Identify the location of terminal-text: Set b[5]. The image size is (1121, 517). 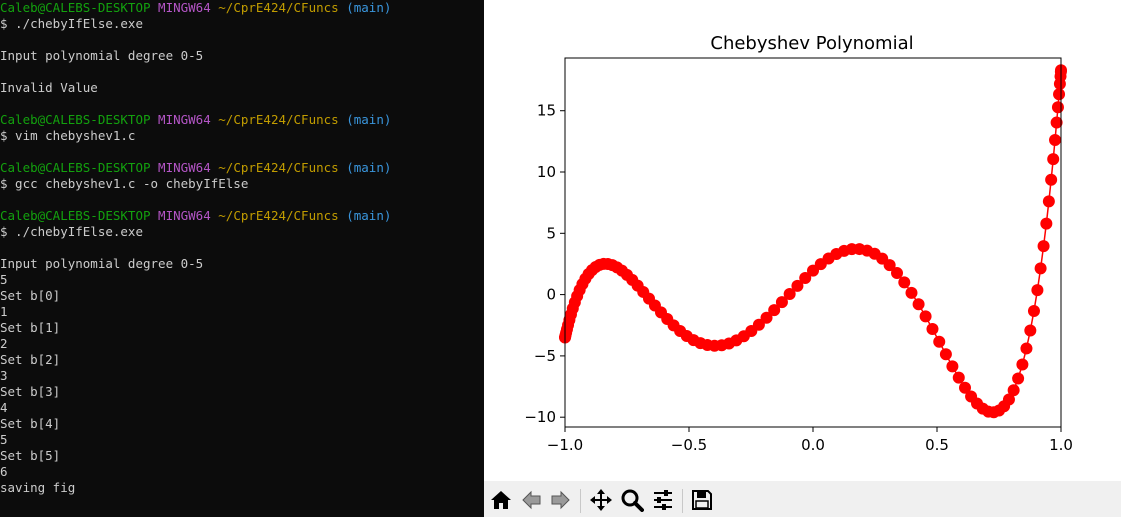
(30, 455).